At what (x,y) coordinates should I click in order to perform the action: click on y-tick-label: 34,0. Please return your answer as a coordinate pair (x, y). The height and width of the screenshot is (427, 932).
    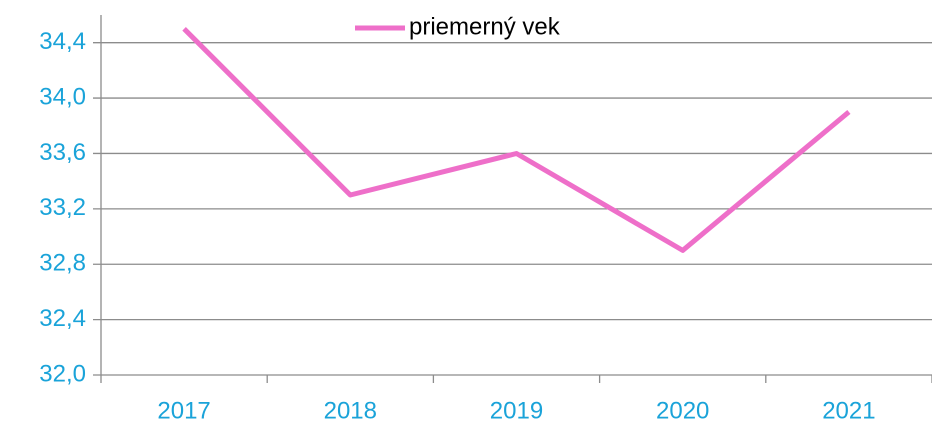
    Looking at the image, I should click on (62, 96).